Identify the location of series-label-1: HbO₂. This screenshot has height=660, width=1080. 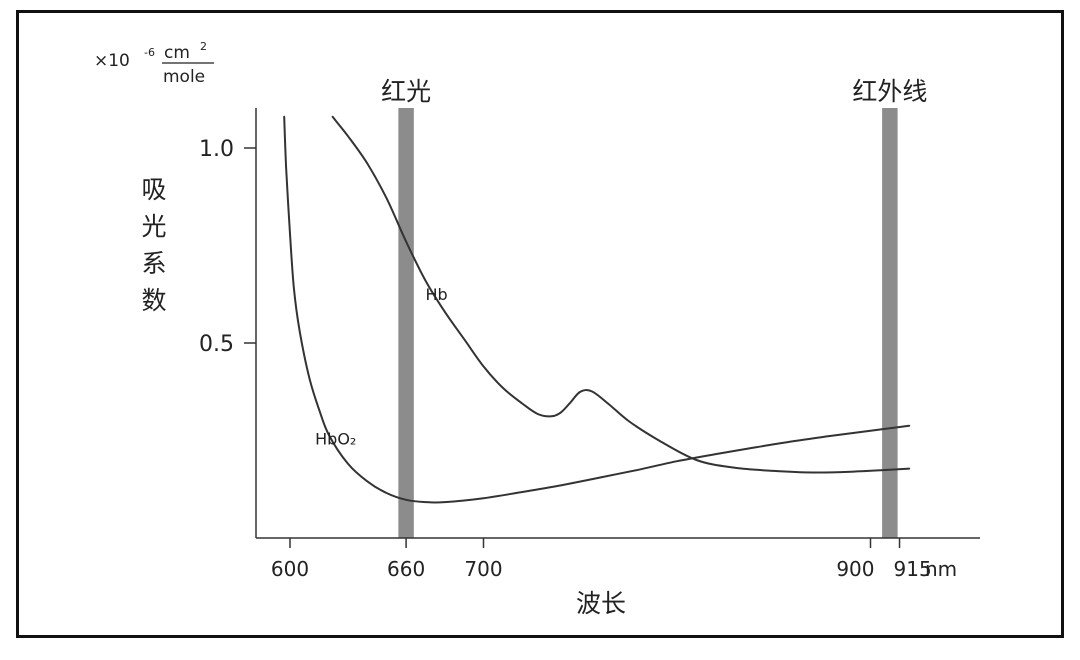
(335, 438).